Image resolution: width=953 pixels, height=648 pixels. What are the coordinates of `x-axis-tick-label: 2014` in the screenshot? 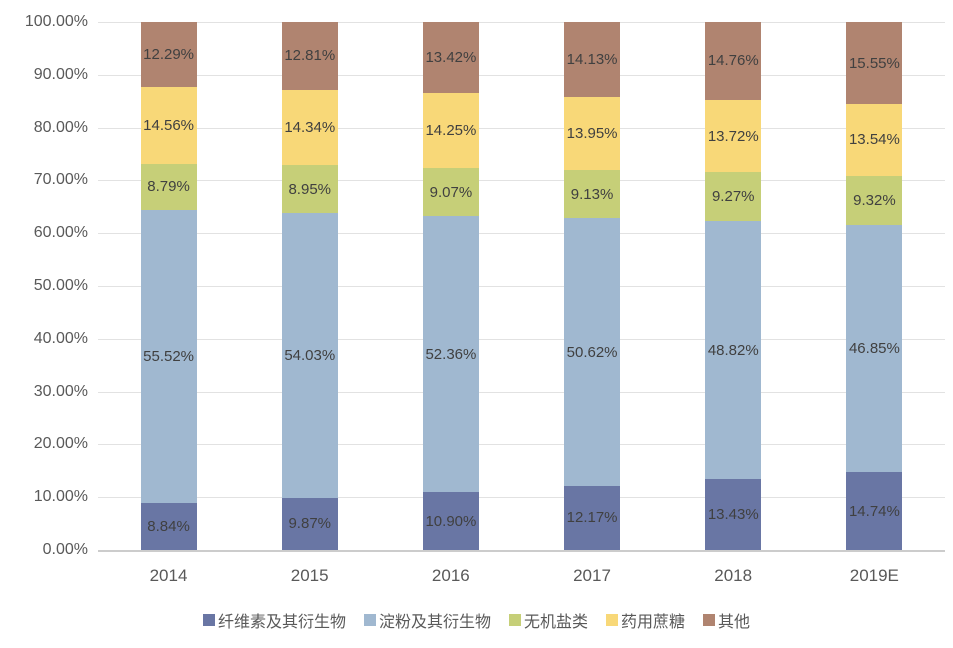 It's located at (168, 575).